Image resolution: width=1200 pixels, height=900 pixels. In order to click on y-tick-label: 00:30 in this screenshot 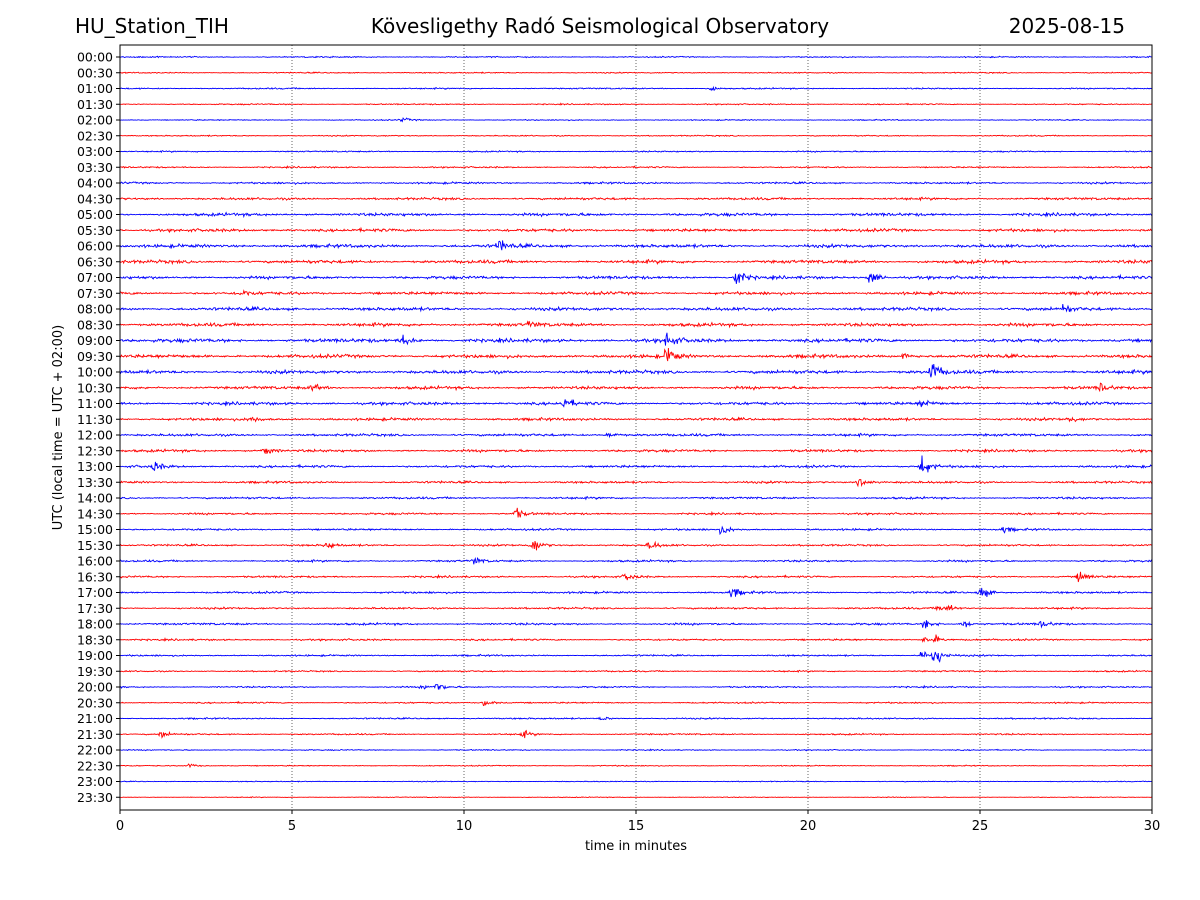, I will do `click(95, 72)`.